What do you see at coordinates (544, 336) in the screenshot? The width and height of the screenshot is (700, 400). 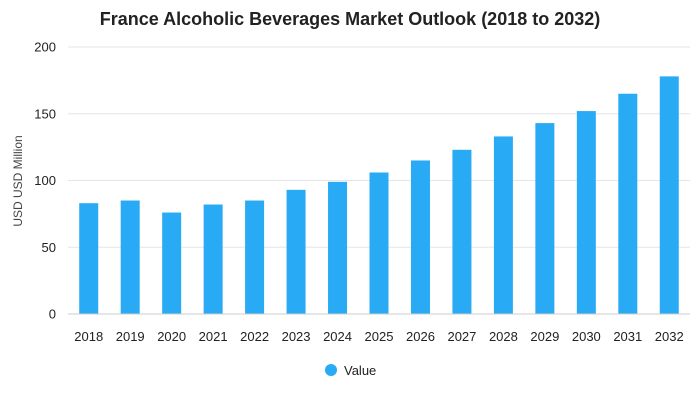 I see `x-tick-label: 2029` at bounding box center [544, 336].